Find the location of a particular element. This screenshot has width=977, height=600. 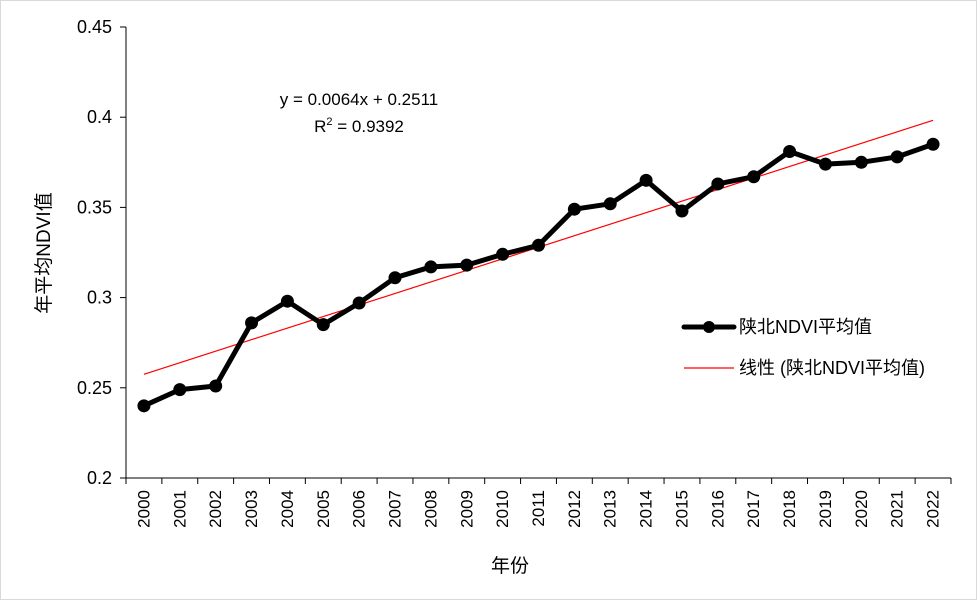

x-tick-label: 2015 is located at coordinates (681, 509).